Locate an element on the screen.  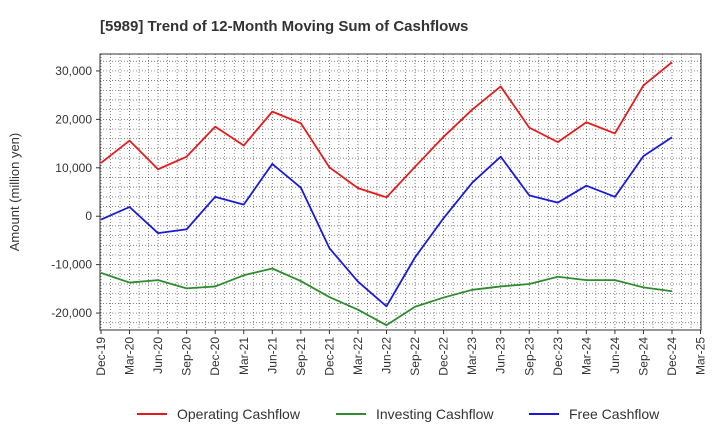
y-axis: -20,000 -10,000 0 10,000 20,000 30,000 is located at coordinates (75, 192).